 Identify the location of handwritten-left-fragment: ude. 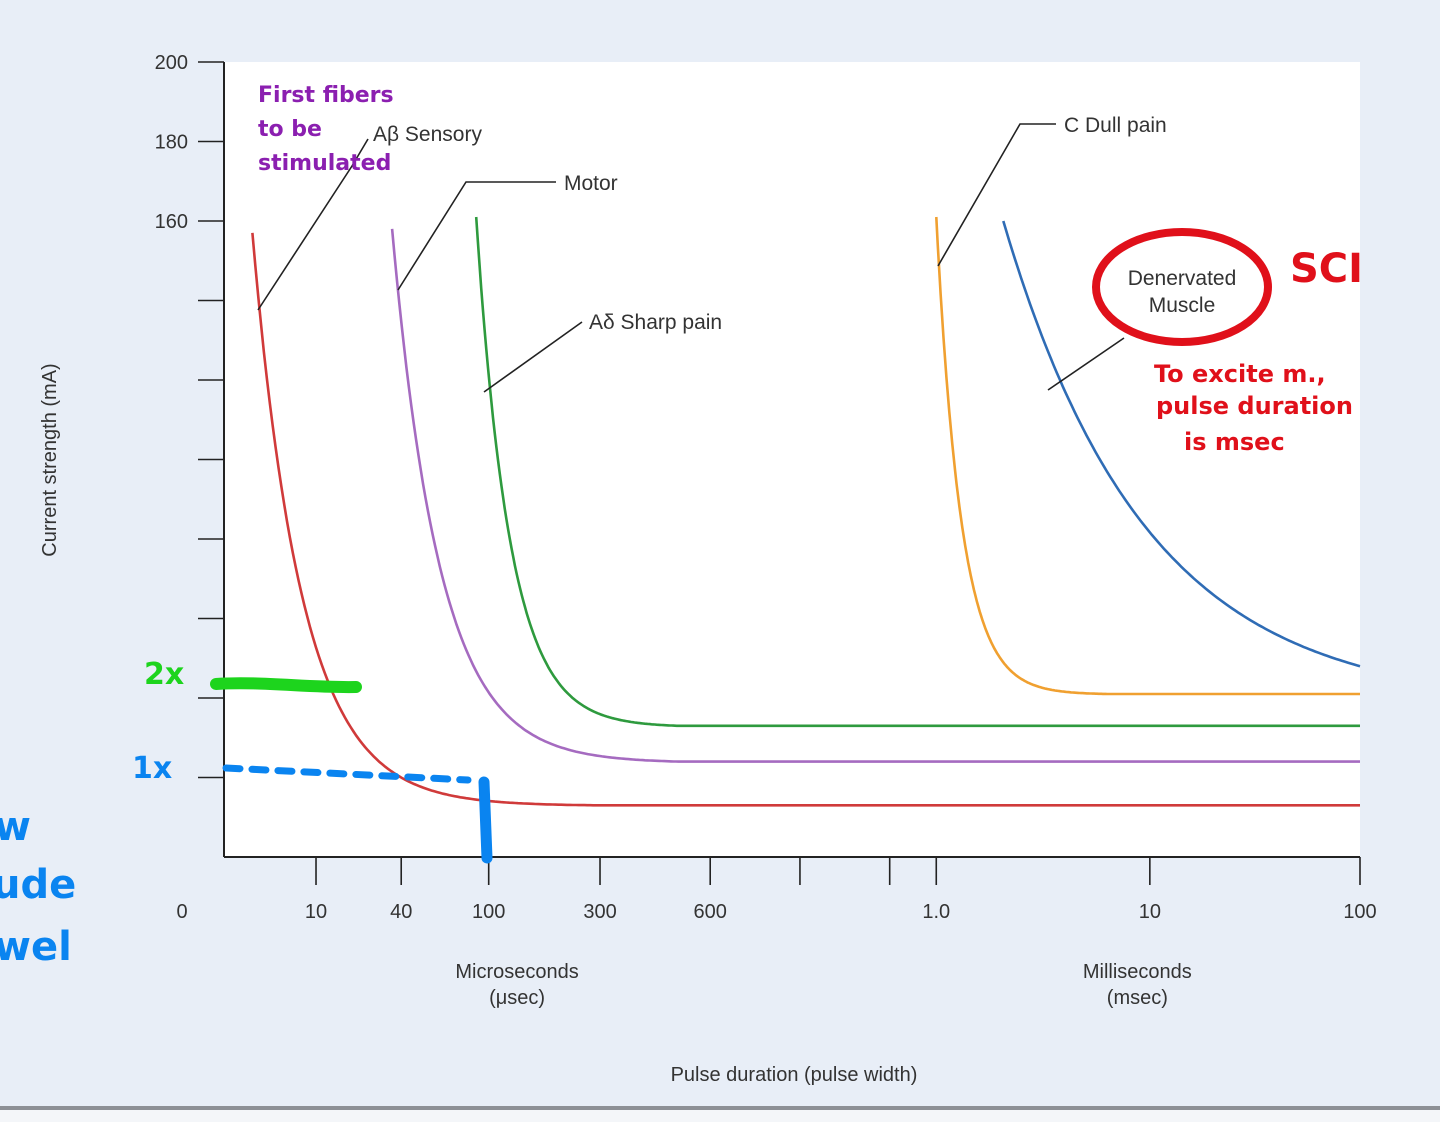
(38, 885).